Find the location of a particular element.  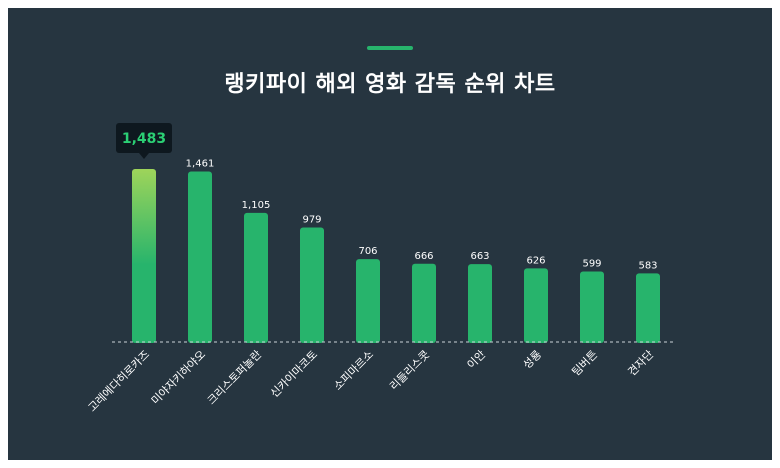

category-label-8: 팀버튼 is located at coordinates (584, 363).